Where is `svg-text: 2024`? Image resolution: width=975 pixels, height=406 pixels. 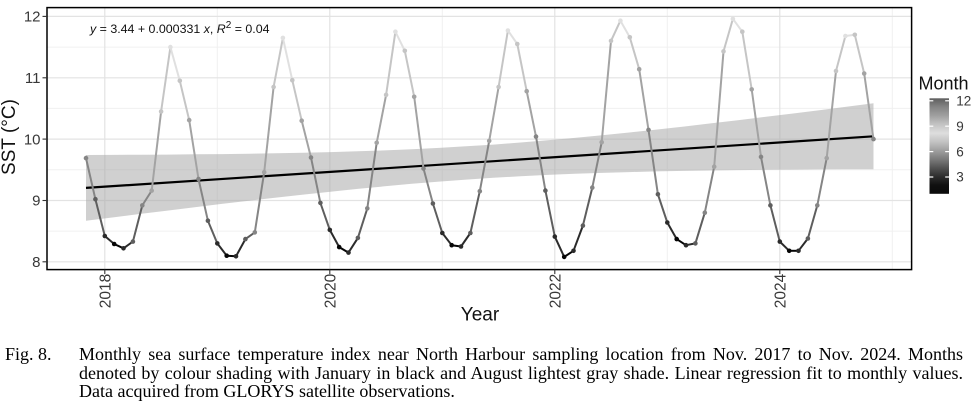
svg-text: 2024 is located at coordinates (780, 290).